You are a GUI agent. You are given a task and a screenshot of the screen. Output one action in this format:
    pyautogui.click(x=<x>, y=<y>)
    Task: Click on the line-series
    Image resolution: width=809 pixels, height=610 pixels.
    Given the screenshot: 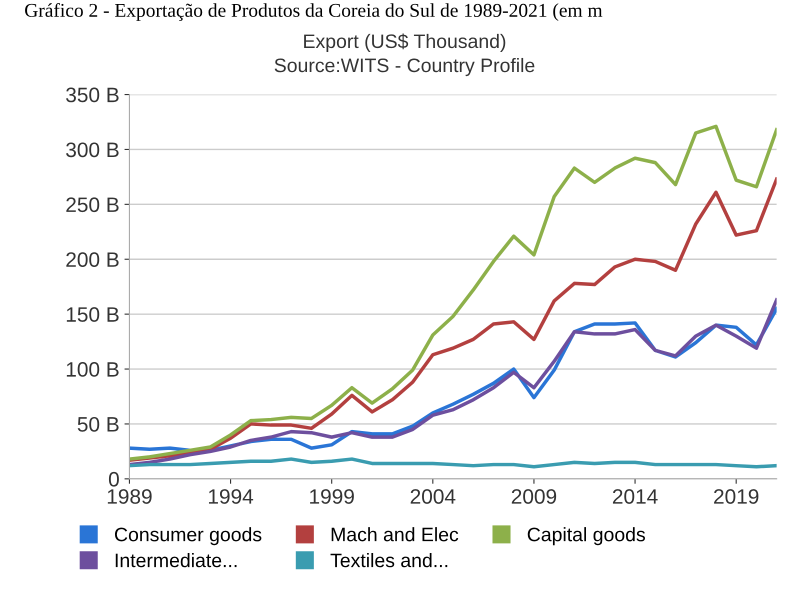 What is the action you would take?
    pyautogui.click(x=453, y=463)
    